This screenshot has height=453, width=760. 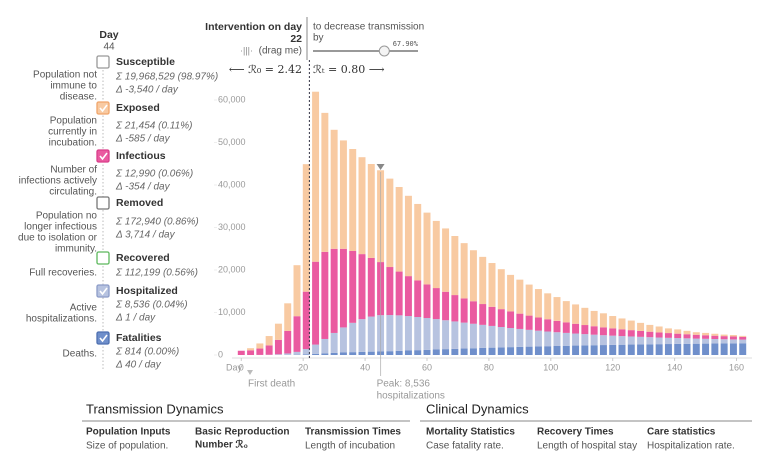 What do you see at coordinates (67, 216) in the screenshot?
I see `description: Population no` at bounding box center [67, 216].